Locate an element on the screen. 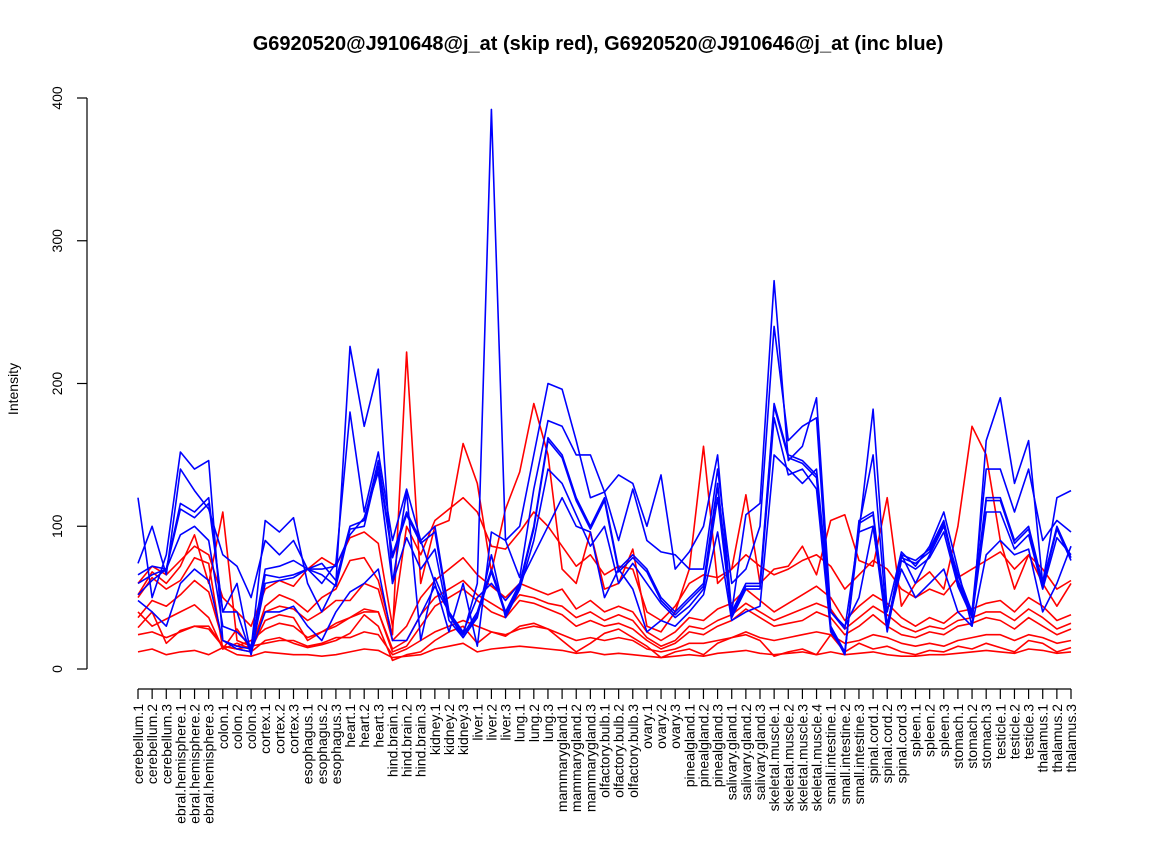  x-tick-label: colon.3 is located at coordinates (251, 726).